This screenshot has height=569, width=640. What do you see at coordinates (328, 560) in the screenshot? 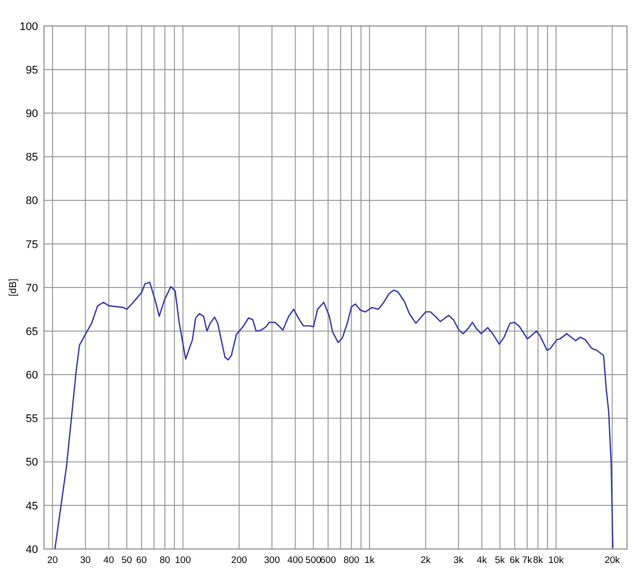
I see `x-tick-label: 600` at bounding box center [328, 560].